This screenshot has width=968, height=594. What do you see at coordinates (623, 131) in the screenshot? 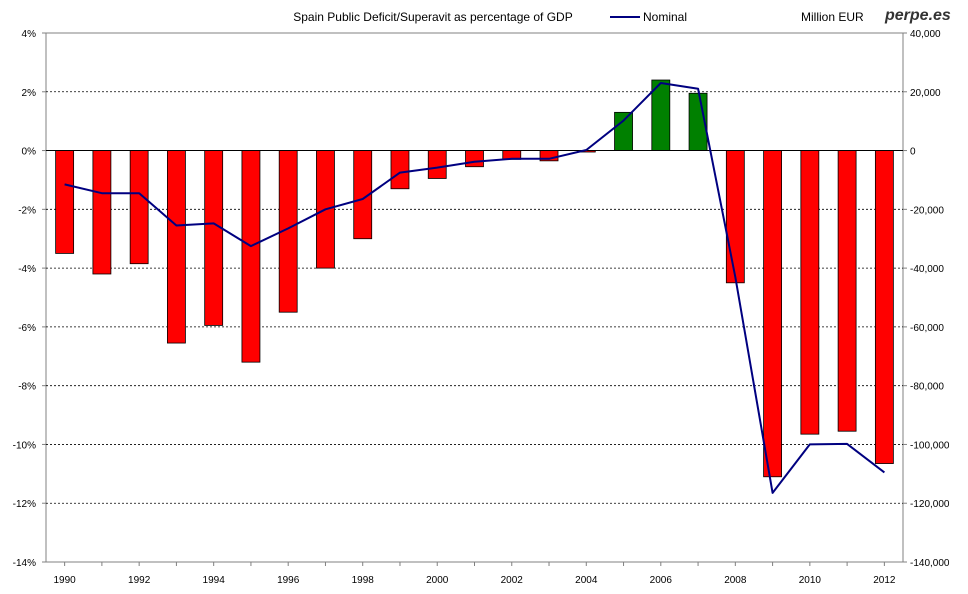
I see `bar-2005` at bounding box center [623, 131].